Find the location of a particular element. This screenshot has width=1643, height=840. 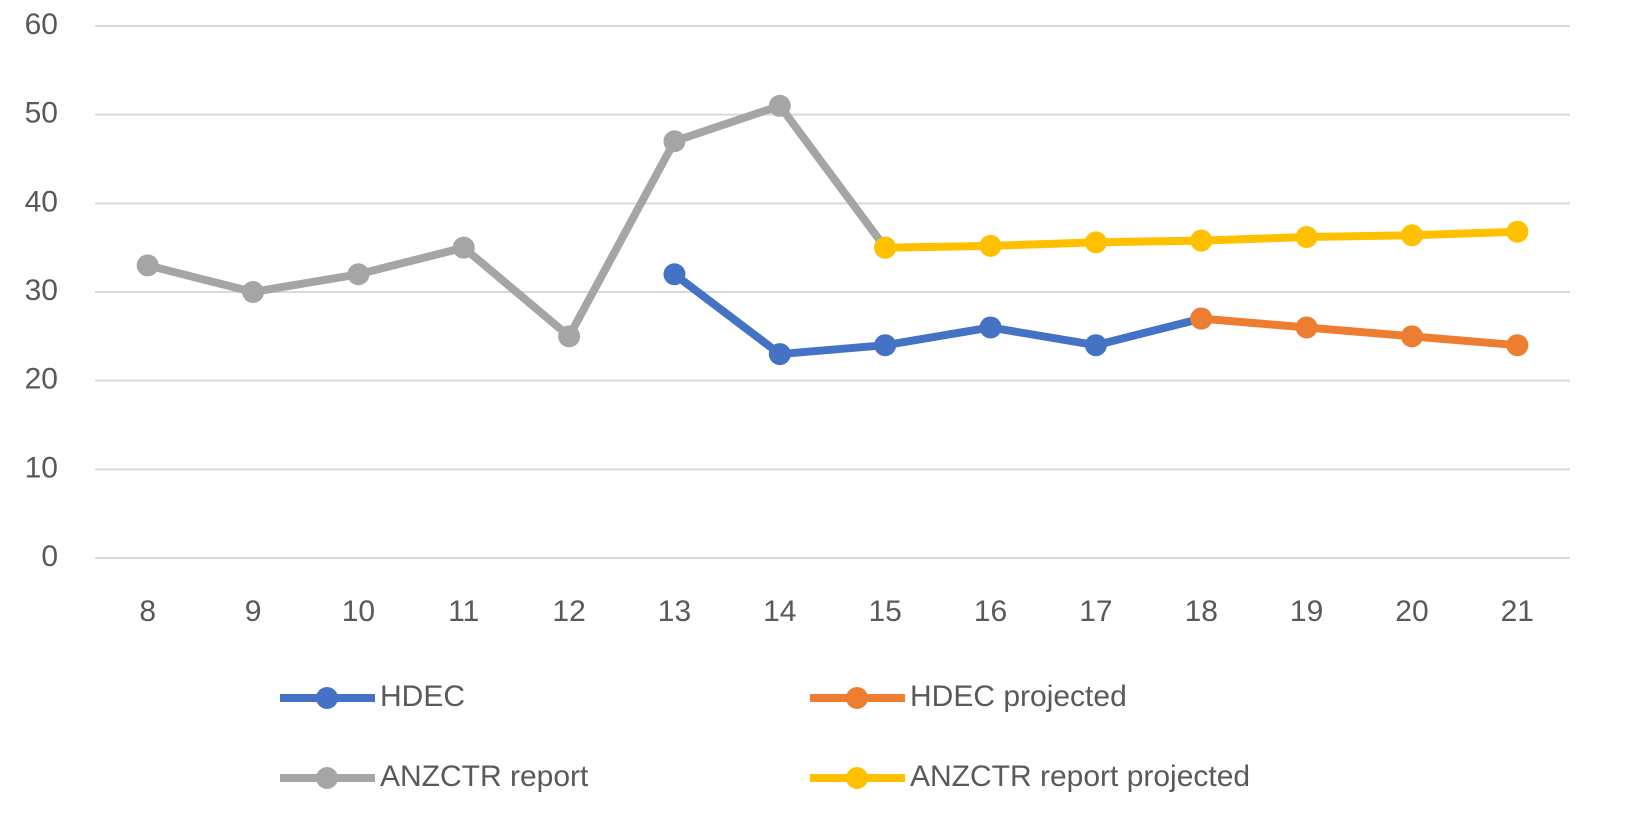

x-tick-label: 8 is located at coordinates (147, 611).